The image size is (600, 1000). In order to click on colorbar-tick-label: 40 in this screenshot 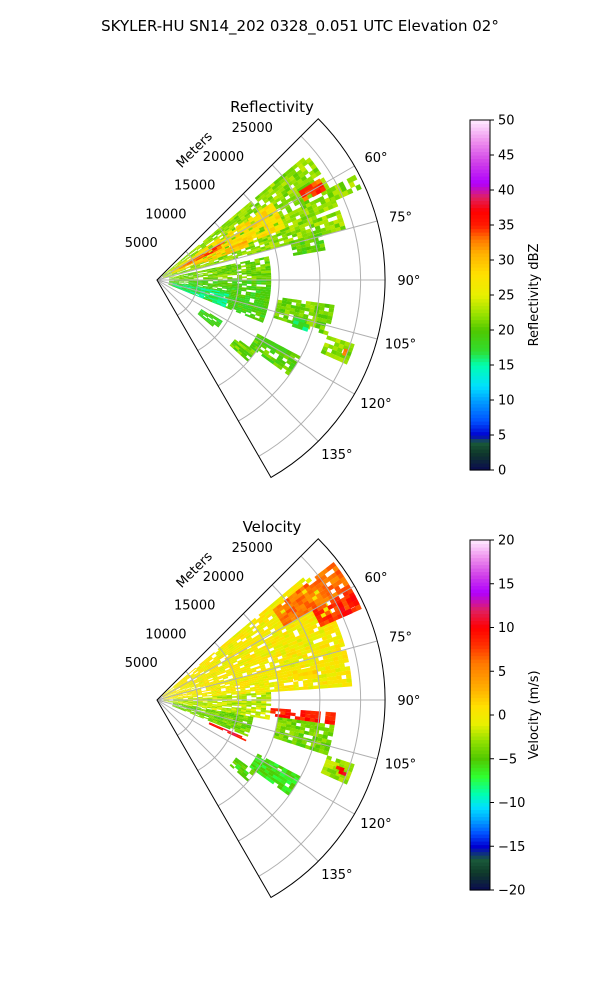, I will do `click(506, 191)`.